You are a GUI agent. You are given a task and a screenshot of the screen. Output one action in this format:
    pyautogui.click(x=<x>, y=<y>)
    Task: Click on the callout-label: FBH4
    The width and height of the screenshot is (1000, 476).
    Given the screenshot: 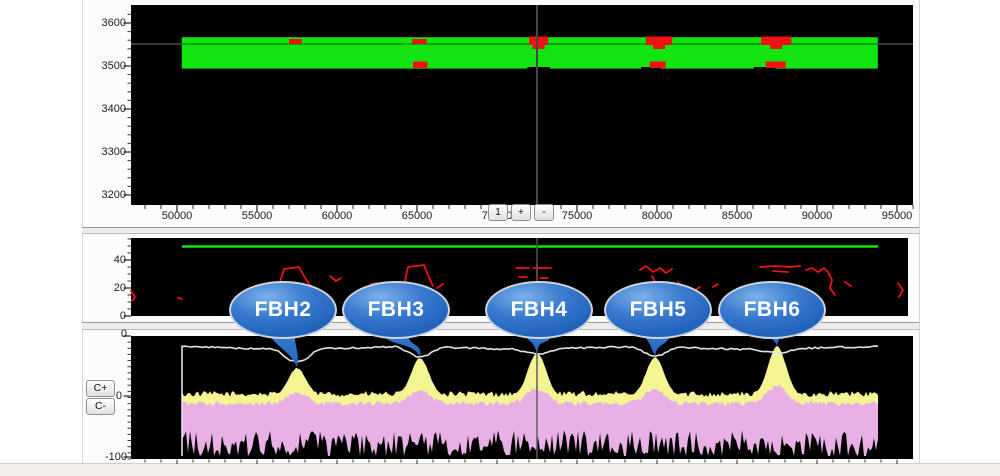 What is the action you would take?
    pyautogui.click(x=539, y=309)
    